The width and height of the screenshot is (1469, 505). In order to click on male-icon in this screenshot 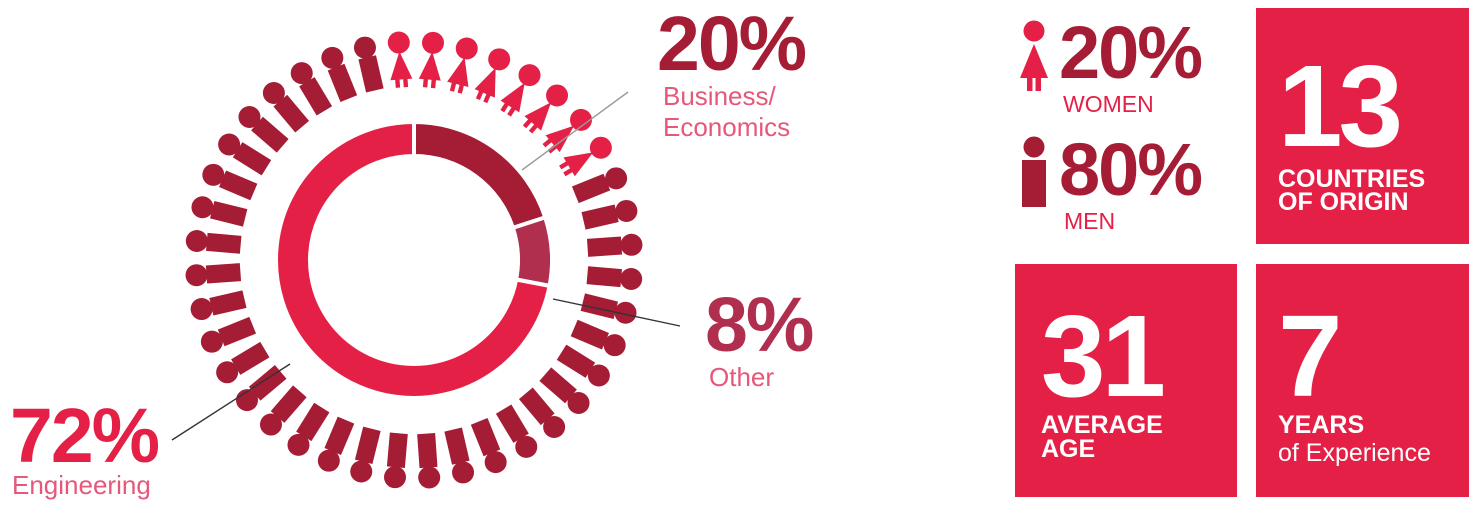, I will do `click(1034, 171)`.